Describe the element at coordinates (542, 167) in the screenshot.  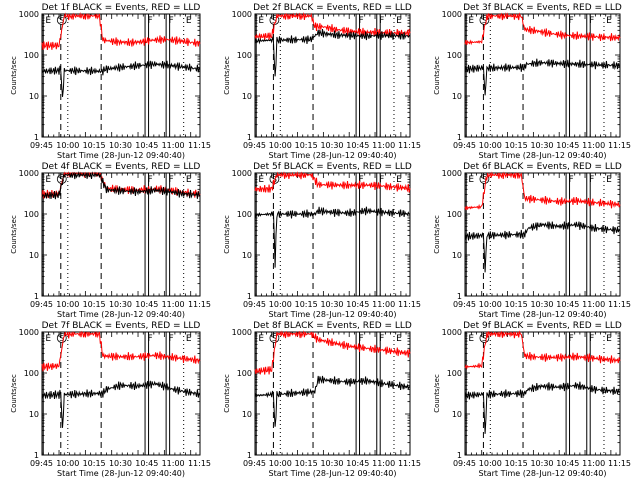
I see `panel-title: Det 6f BLACK = Events, RED = LLD` at that location.